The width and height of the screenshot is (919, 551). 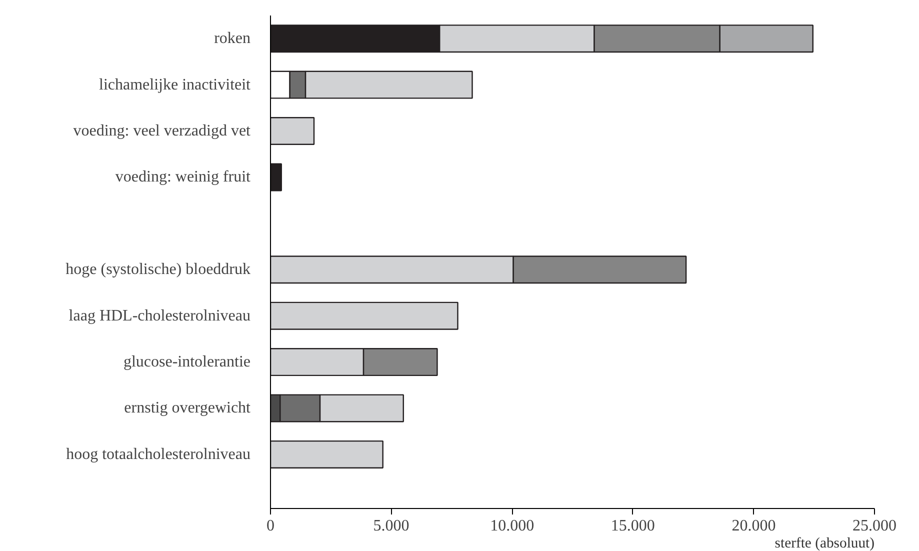 I want to click on y-tick-label: voeding: veel verzadigd vet, so click(x=162, y=131).